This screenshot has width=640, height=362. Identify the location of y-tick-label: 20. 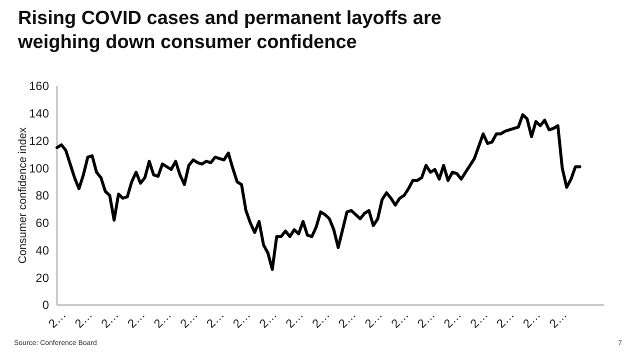
(43, 277).